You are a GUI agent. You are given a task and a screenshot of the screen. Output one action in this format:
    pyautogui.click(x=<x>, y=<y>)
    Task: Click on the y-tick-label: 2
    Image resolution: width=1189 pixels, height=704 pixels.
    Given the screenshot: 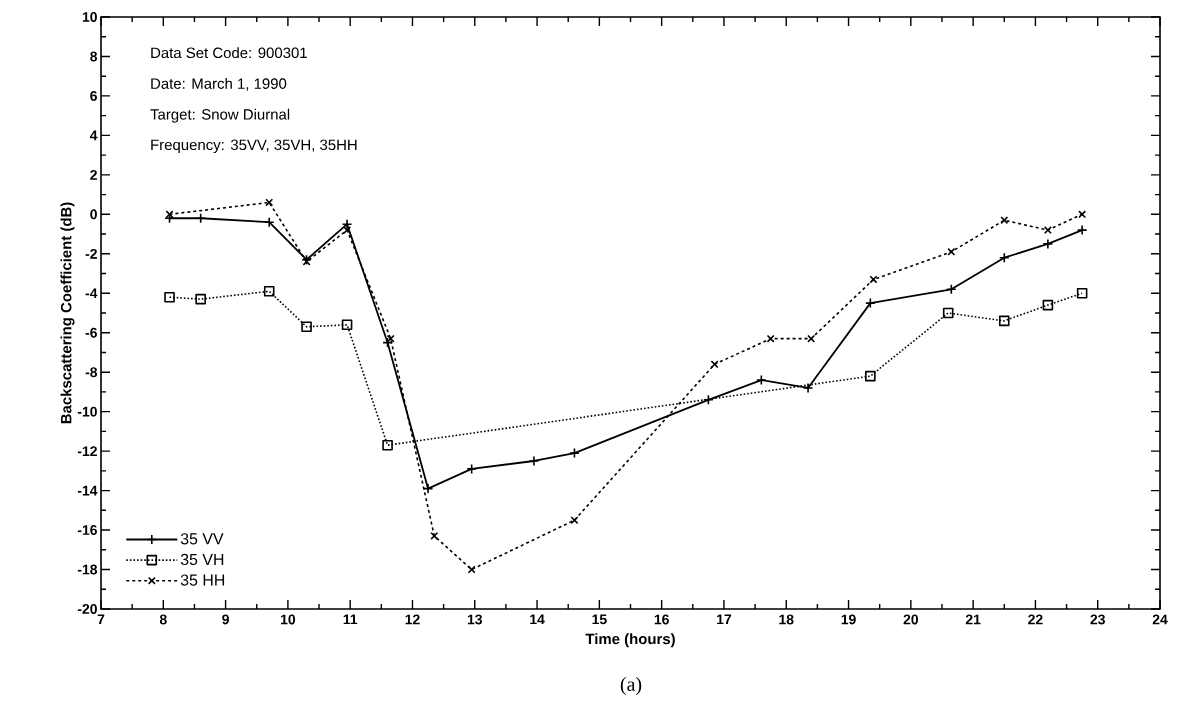 What is the action you would take?
    pyautogui.click(x=93, y=174)
    